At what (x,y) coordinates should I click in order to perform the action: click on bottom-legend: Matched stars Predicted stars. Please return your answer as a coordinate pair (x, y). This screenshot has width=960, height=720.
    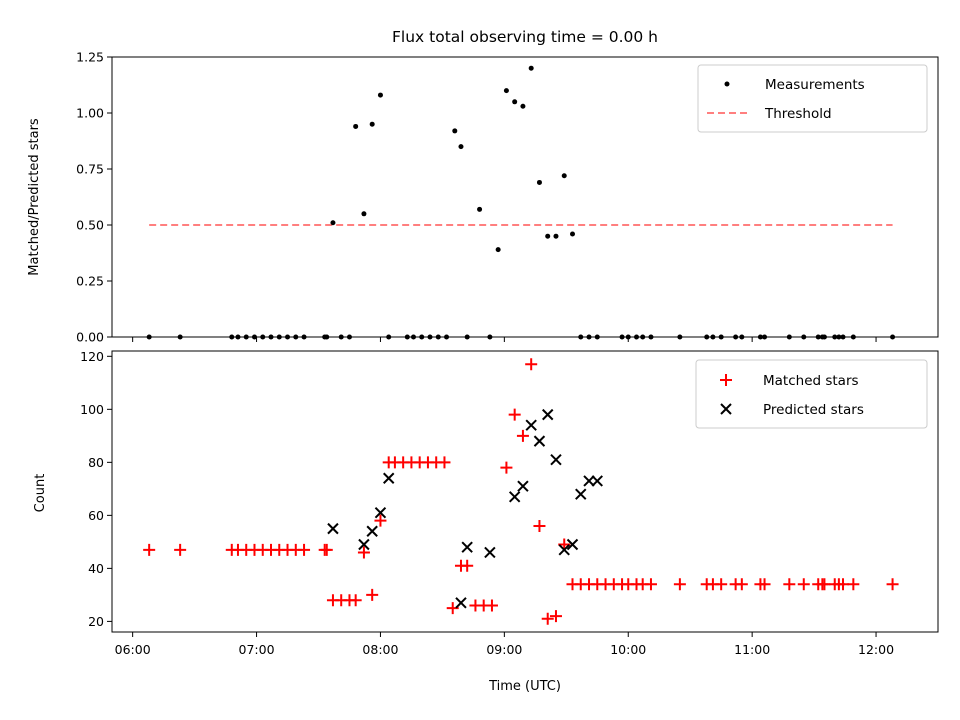
    Looking at the image, I should click on (811, 394).